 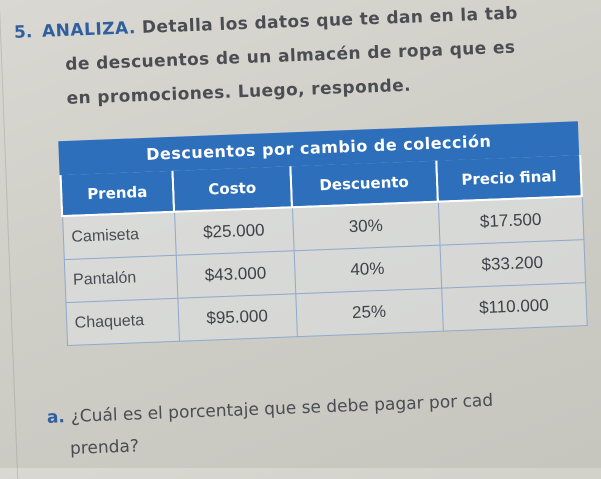 I want to click on cell-costo: $95.000, so click(x=237, y=317).